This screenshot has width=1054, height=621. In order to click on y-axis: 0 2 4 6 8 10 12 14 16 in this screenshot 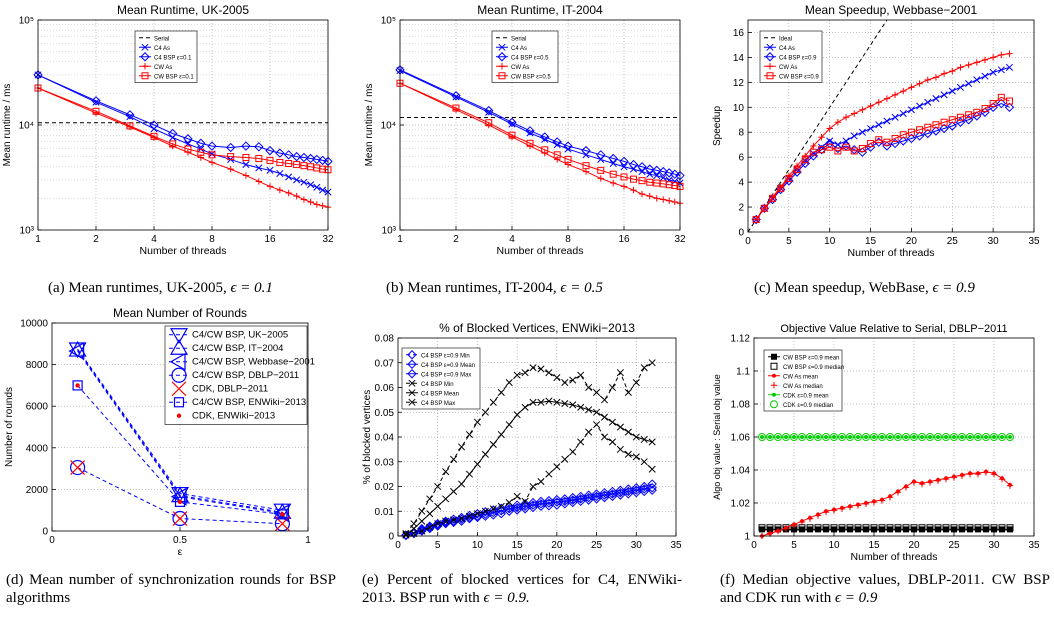, I will do `click(742, 133)`.